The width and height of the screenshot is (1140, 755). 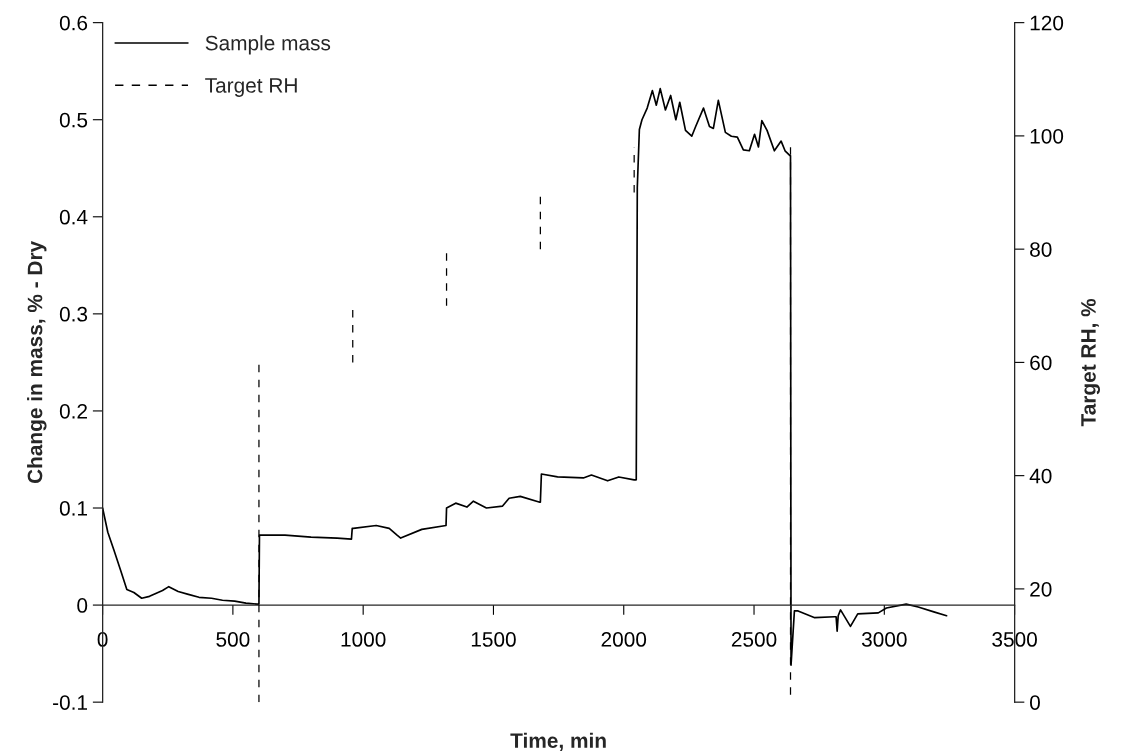 What do you see at coordinates (1035, 702) in the screenshot?
I see `y2-tick-label: 0` at bounding box center [1035, 702].